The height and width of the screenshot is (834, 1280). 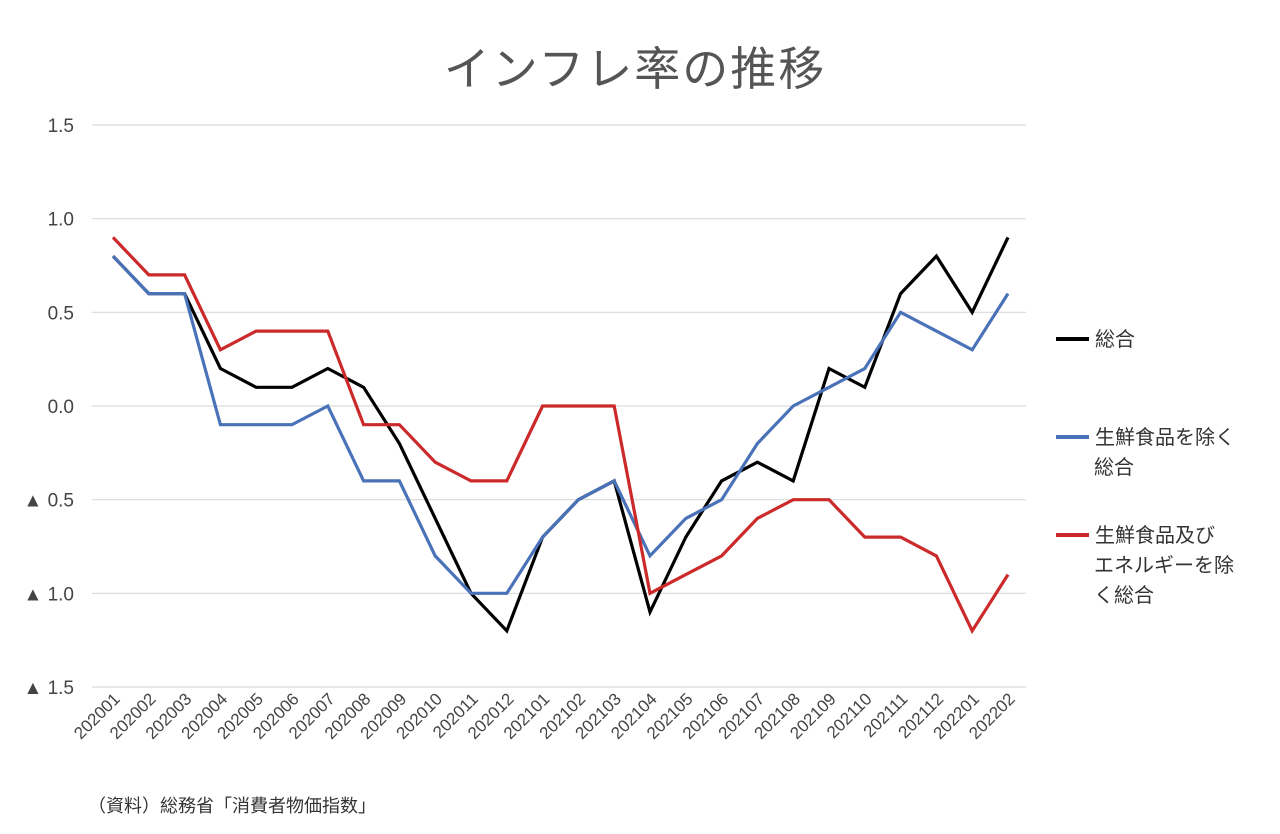 What do you see at coordinates (61, 126) in the screenshot?
I see `y-tick-label: 1.5` at bounding box center [61, 126].